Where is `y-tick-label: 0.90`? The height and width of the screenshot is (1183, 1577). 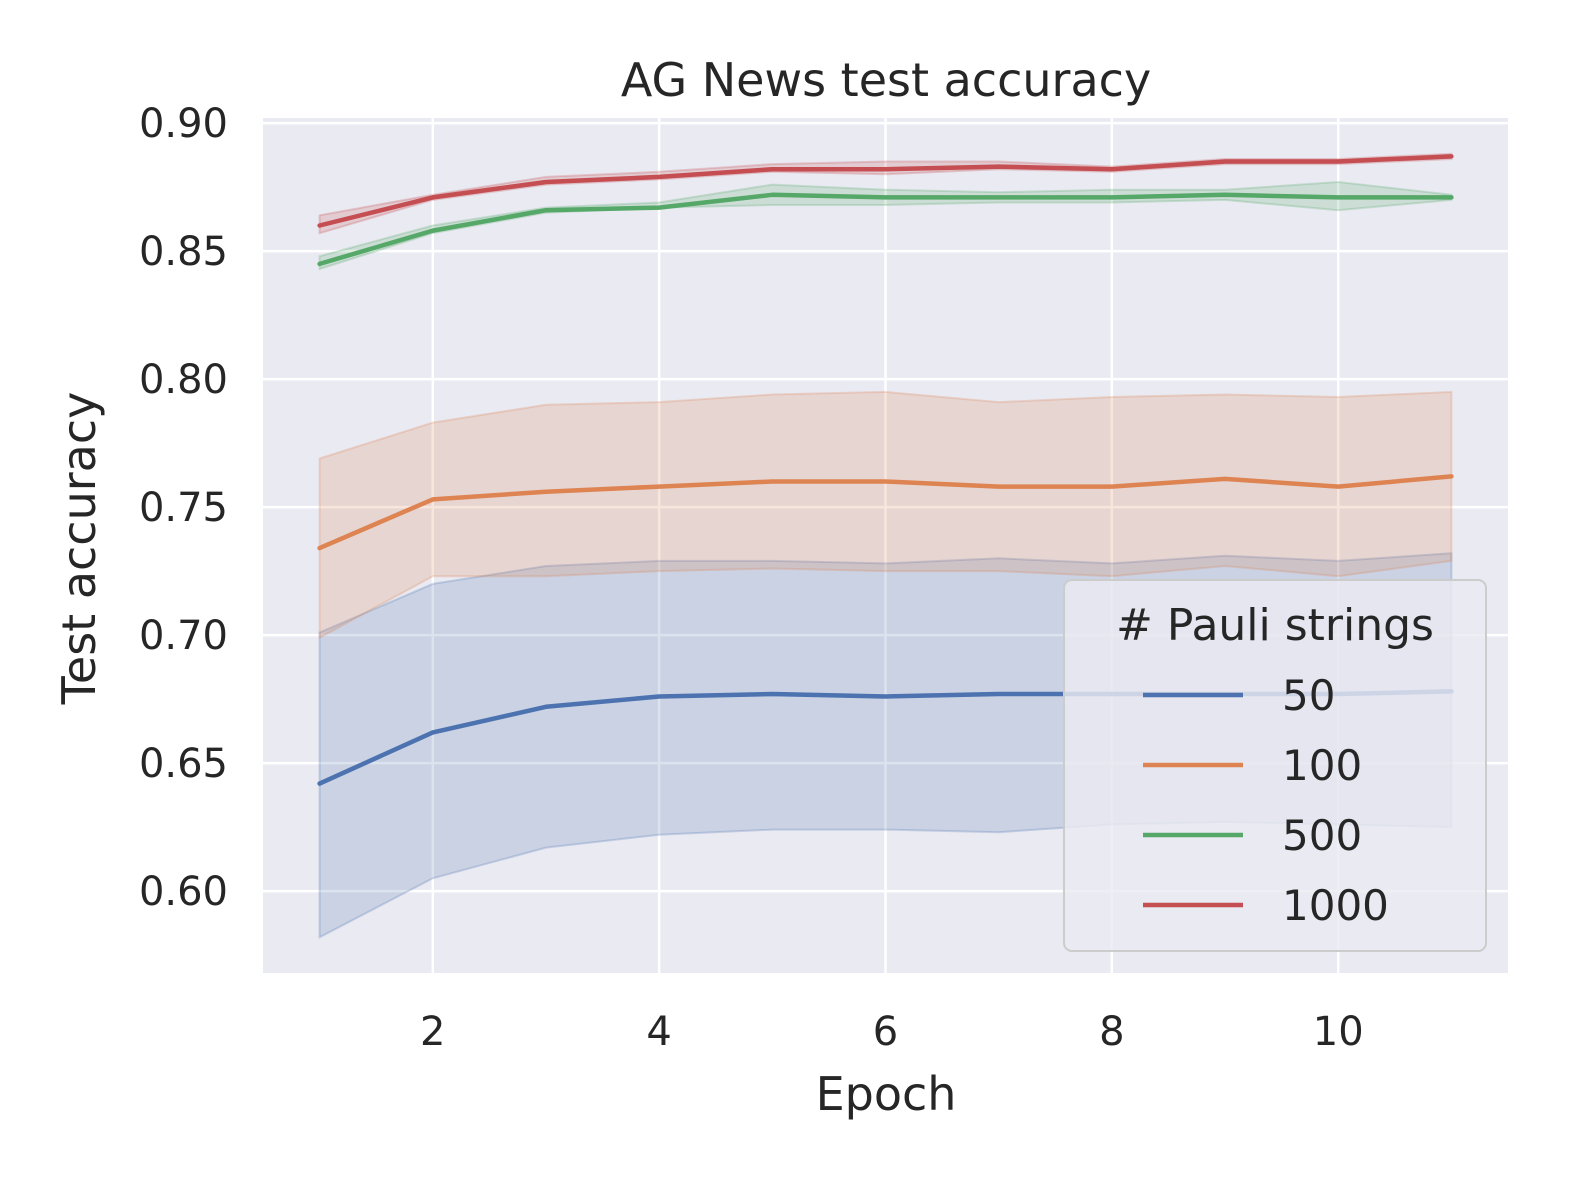 y-tick-label: 0.90 is located at coordinates (183, 124).